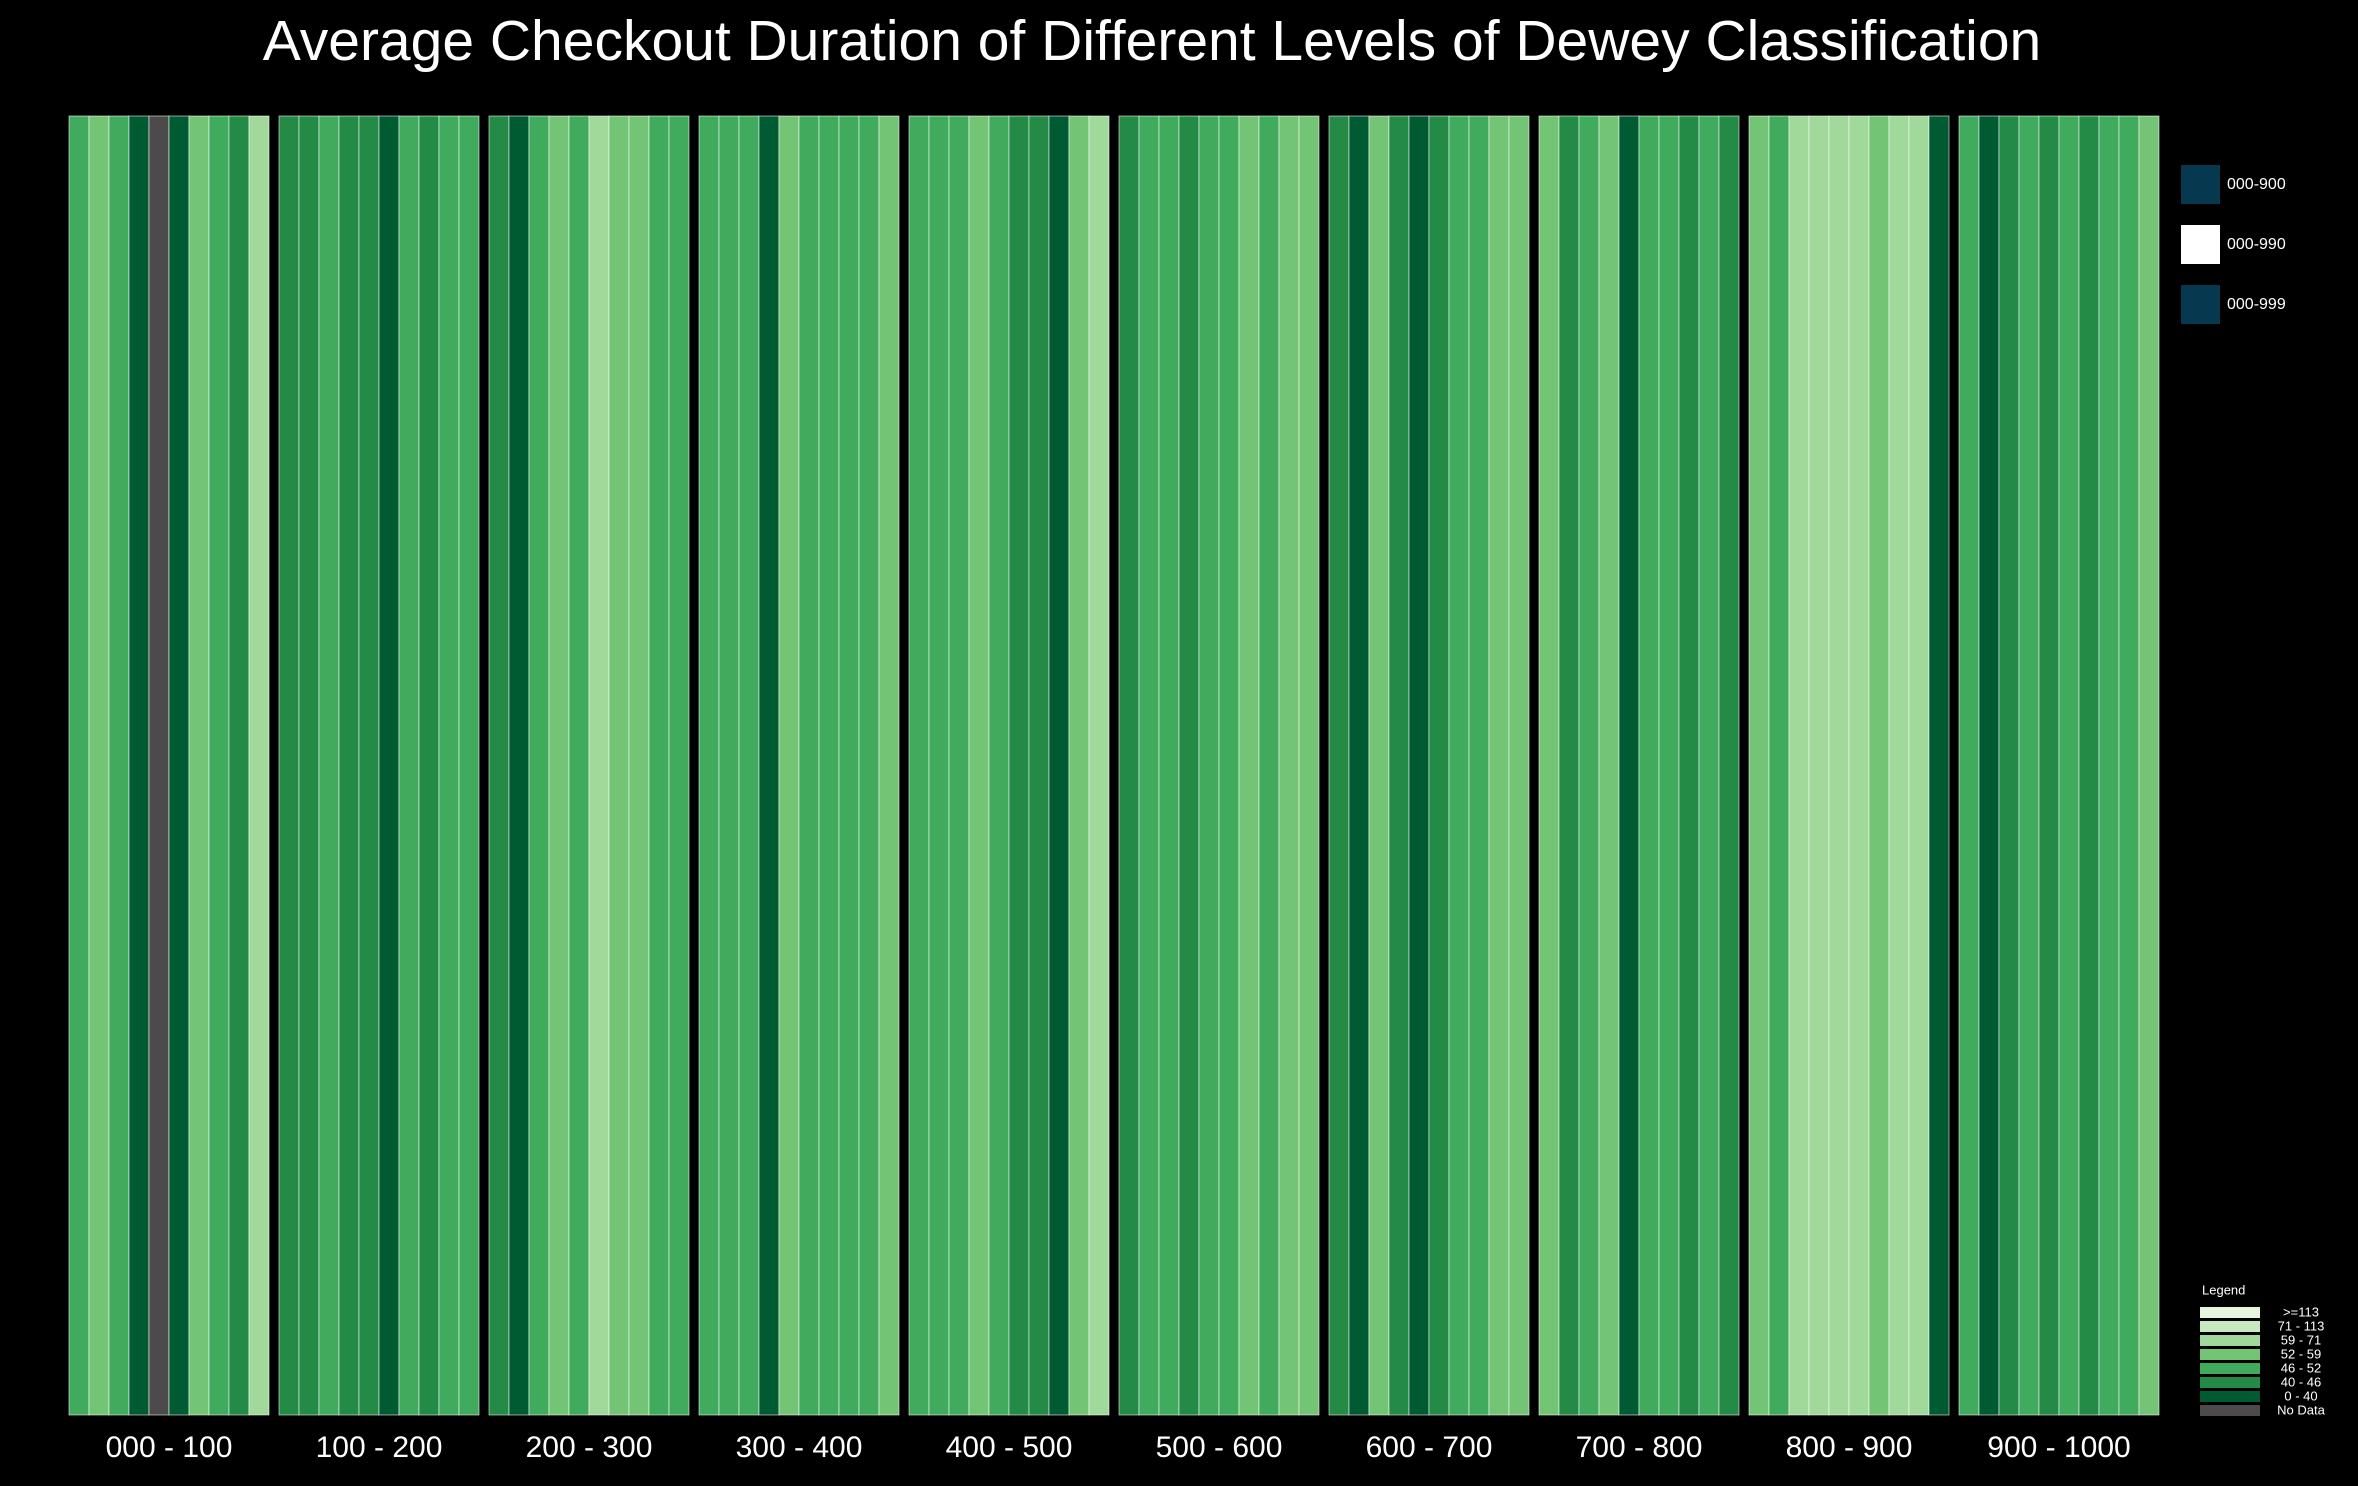 This screenshot has width=2358, height=1486. What do you see at coordinates (2301, 1409) in the screenshot?
I see `legend-label: No Data` at bounding box center [2301, 1409].